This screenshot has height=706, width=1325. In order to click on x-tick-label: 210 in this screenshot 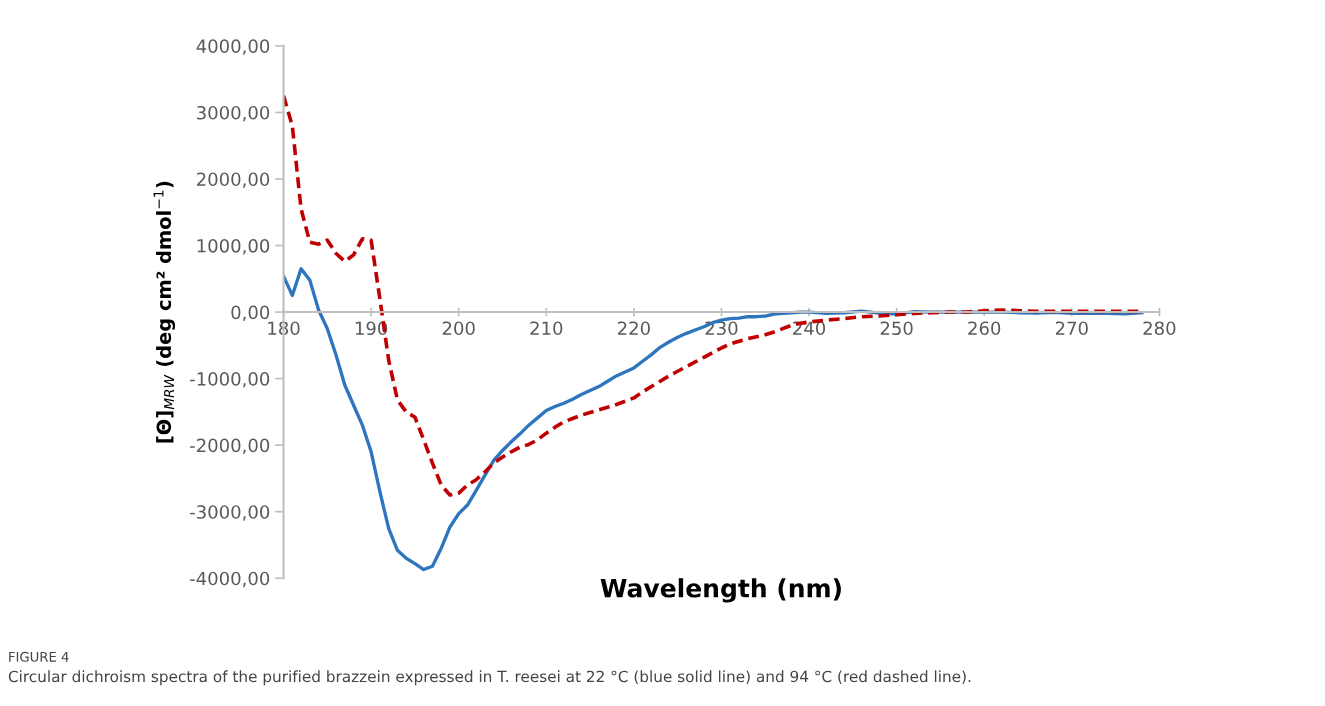, I will do `click(546, 328)`.